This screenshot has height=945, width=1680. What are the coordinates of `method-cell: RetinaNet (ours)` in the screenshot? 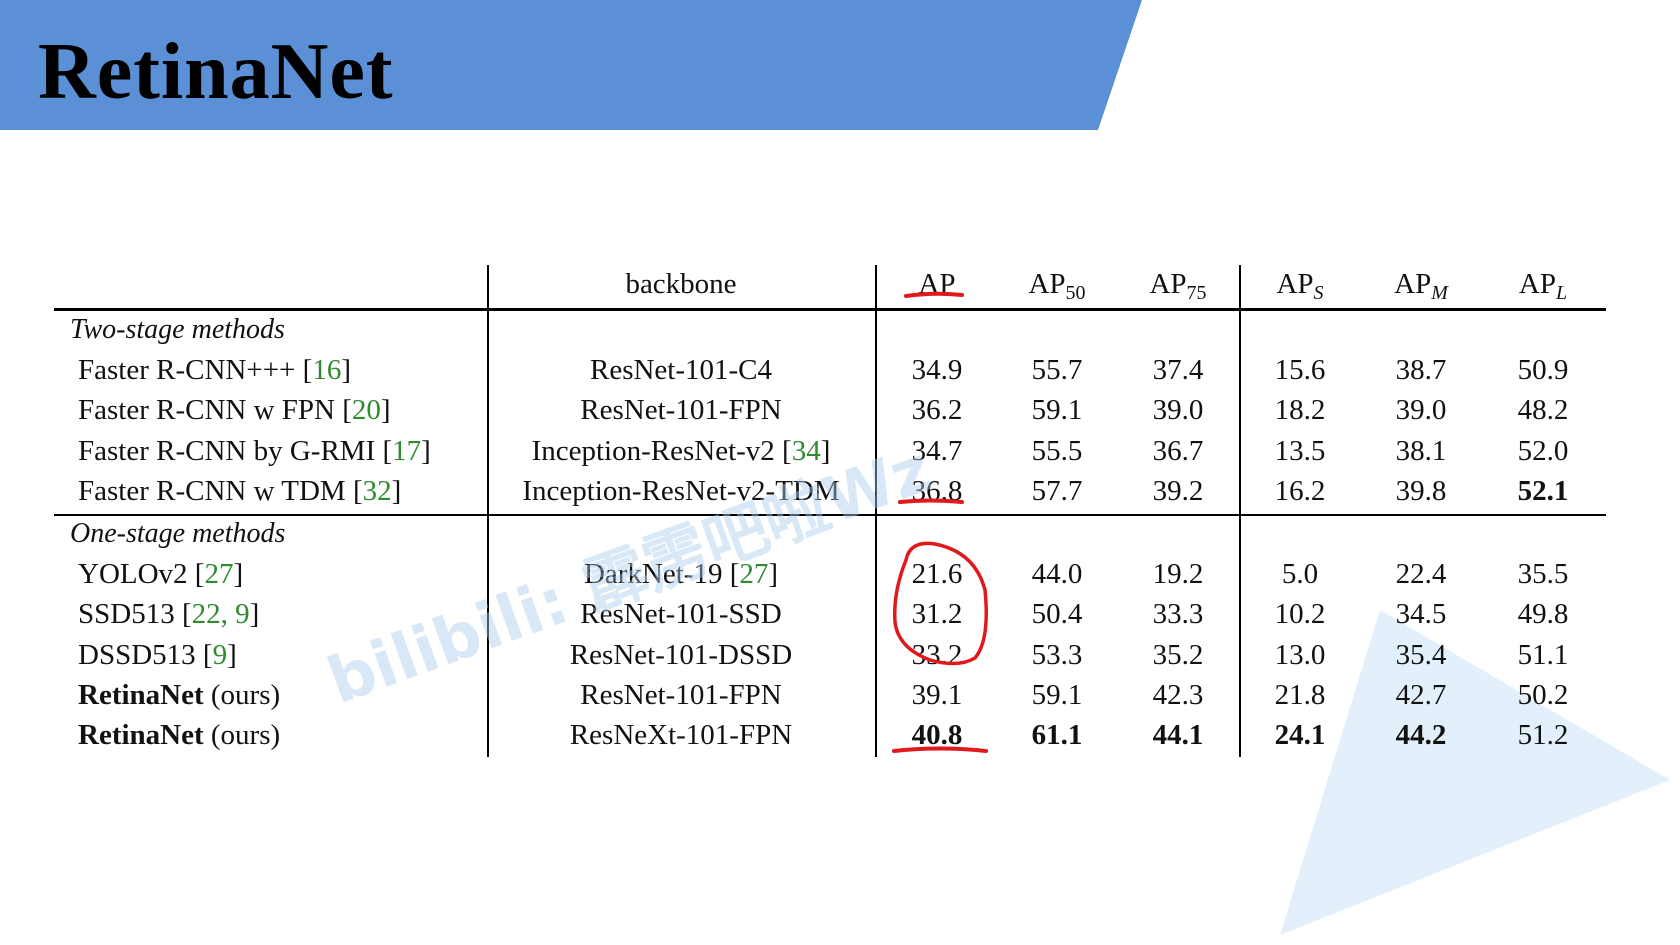 It's located at (179, 695).